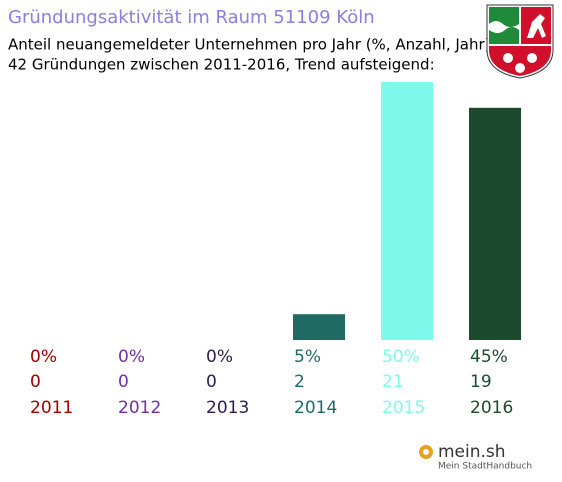 The image size is (562, 482). Describe the element at coordinates (315, 408) in the screenshot. I see `x-tick-label: 2014` at that location.